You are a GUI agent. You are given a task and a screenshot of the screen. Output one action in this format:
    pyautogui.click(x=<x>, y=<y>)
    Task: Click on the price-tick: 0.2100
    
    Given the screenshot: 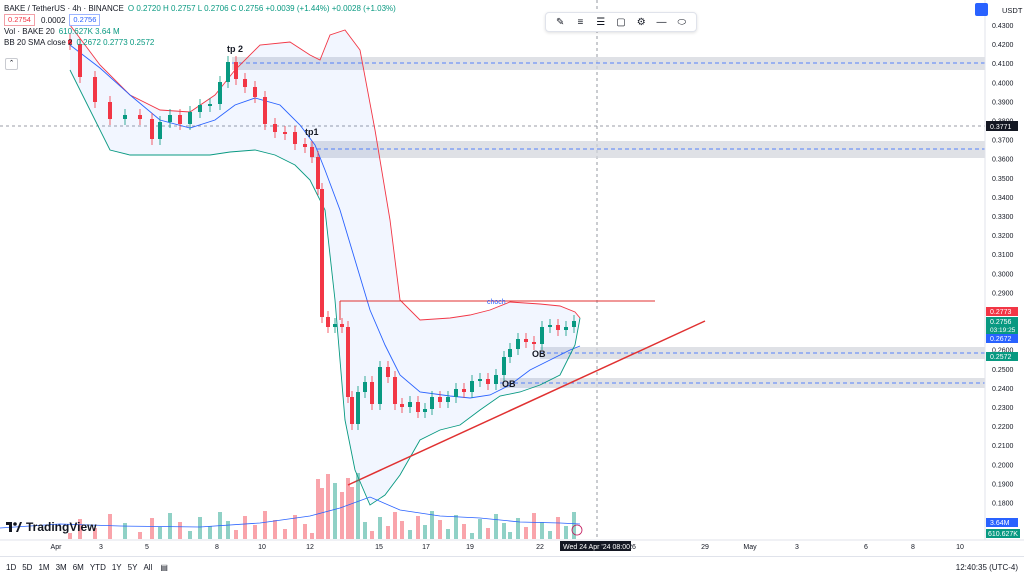 What is the action you would take?
    pyautogui.click(x=1003, y=446)
    